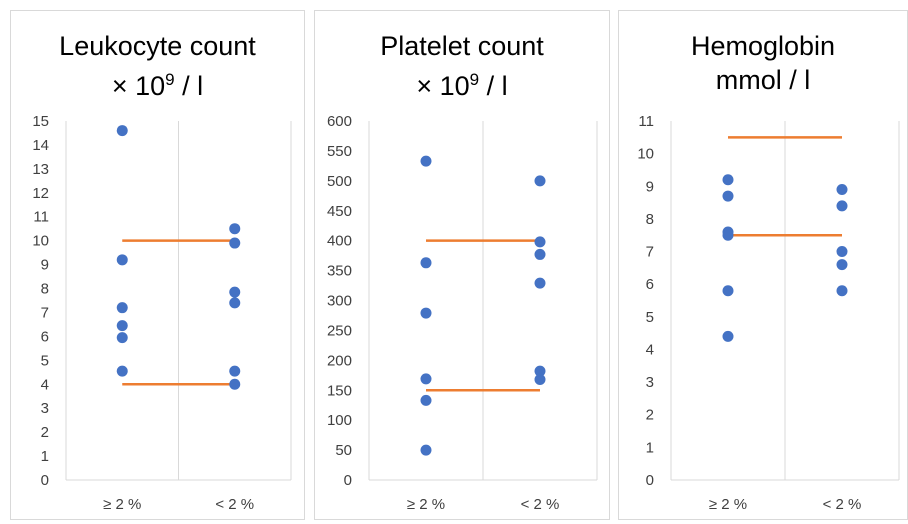 The width and height of the screenshot is (908, 524). What do you see at coordinates (339, 420) in the screenshot?
I see `y-tick-label: 100` at bounding box center [339, 420].